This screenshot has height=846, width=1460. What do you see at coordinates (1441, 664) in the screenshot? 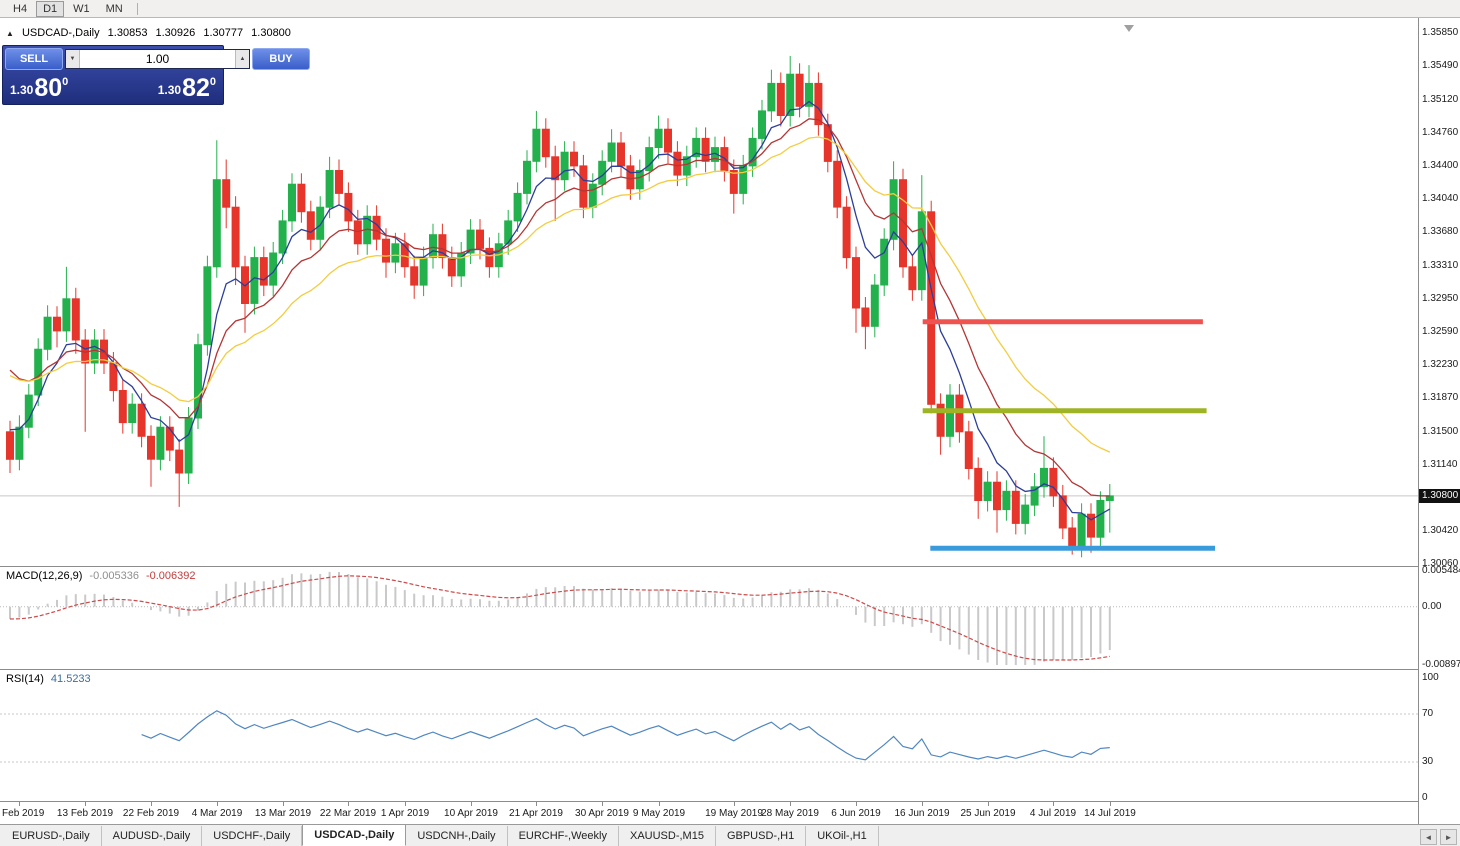
I see `macd-tick: -0.008973` at bounding box center [1441, 664].